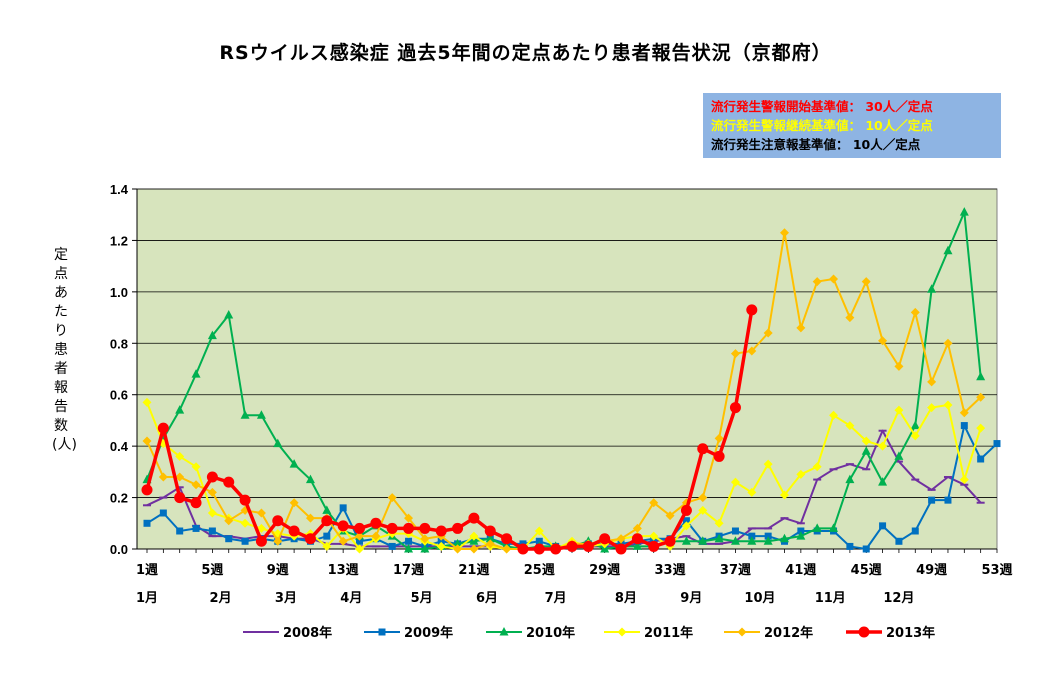 The height and width of the screenshot is (685, 1051). Describe the element at coordinates (147, 598) in the screenshot. I see `x-month-label: 1月` at that location.